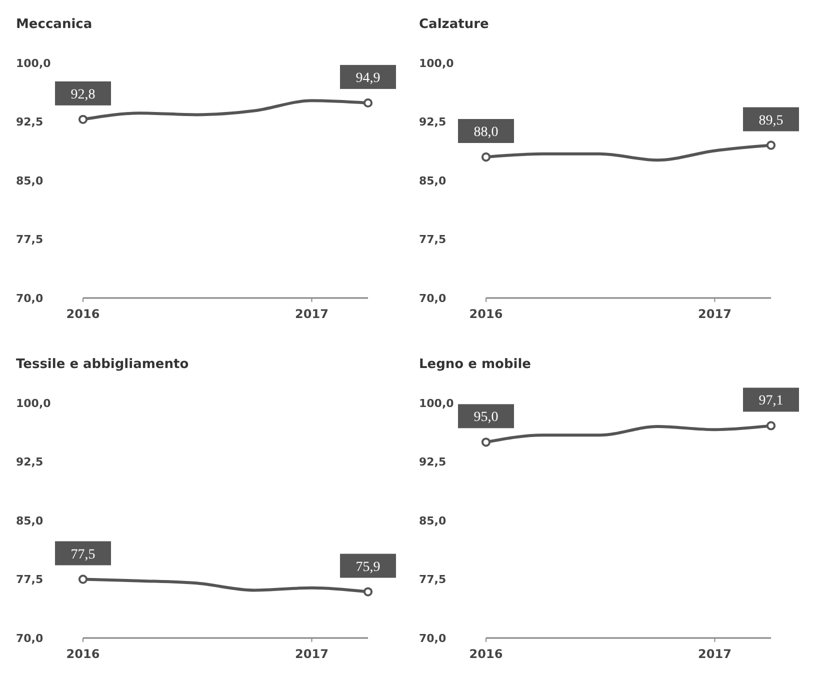 This screenshot has height=687, width=819. I want to click on data-label: 88,0, so click(486, 132).